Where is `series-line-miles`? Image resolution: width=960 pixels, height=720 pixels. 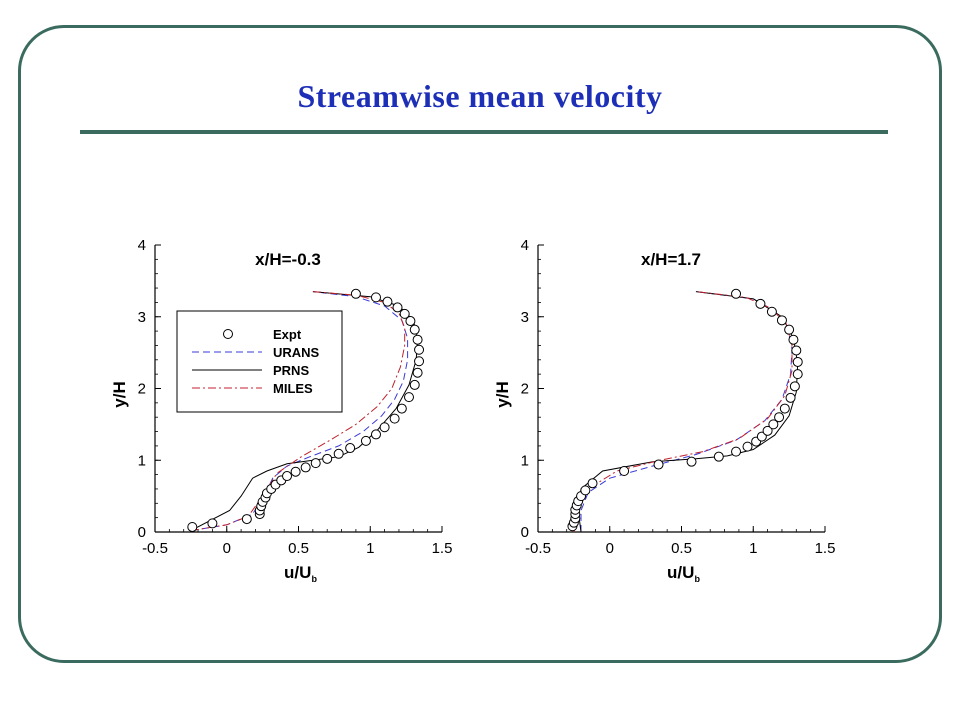
series-line-miles is located at coordinates (683, 412).